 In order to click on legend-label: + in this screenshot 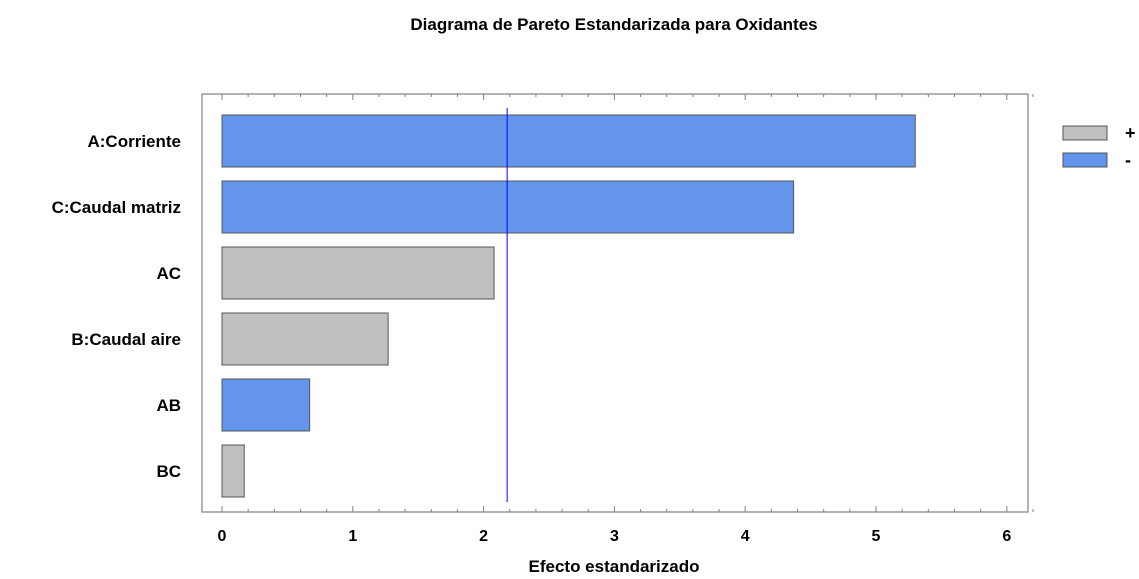, I will do `click(1130, 133)`.